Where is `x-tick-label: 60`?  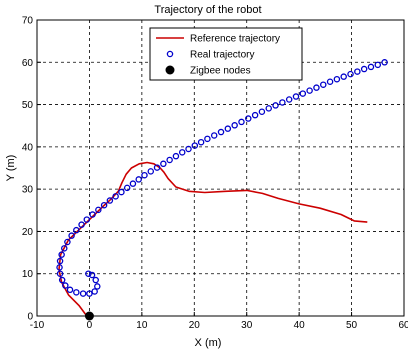
x-tick-label: 60 is located at coordinates (403, 325).